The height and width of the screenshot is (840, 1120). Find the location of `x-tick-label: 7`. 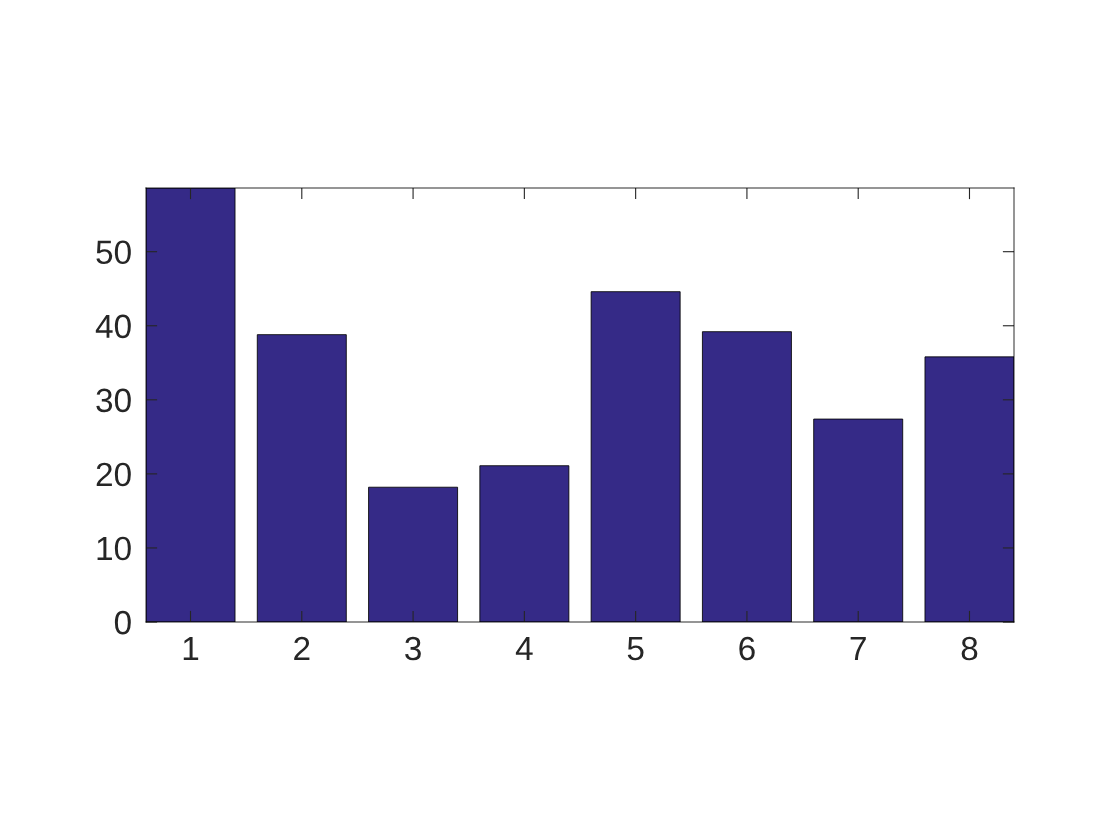

x-tick-label: 7 is located at coordinates (858, 649).